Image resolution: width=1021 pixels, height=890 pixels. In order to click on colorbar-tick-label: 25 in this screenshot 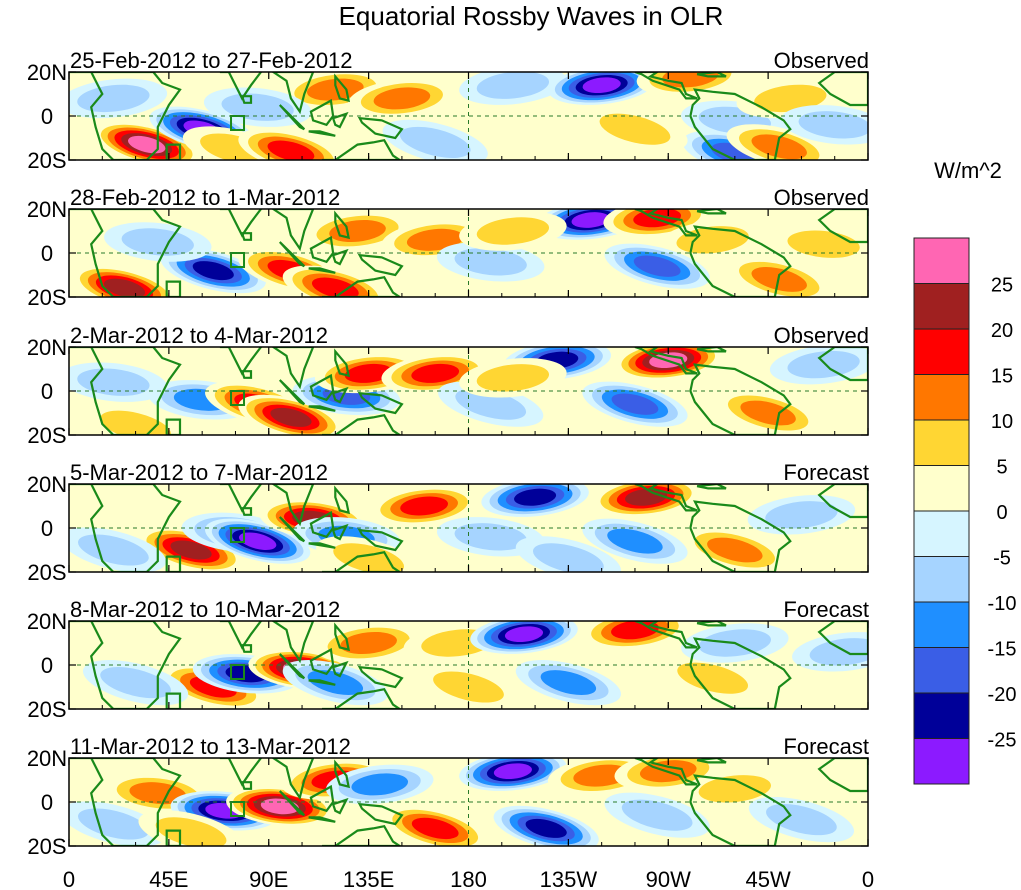, I will do `click(1002, 286)`.